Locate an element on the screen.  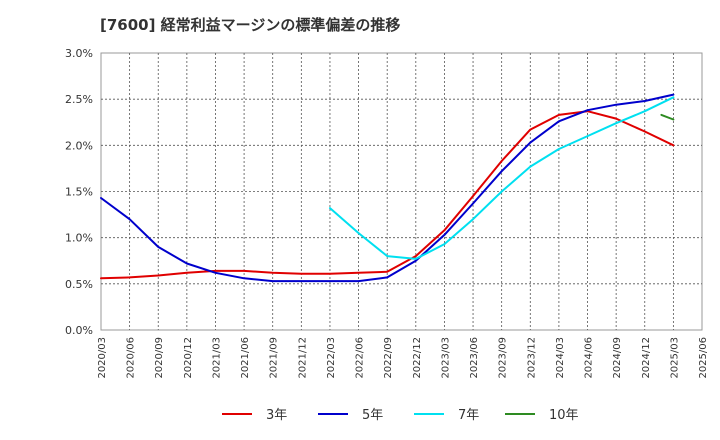
y-tick-label: 3.0% is located at coordinates (79, 53).